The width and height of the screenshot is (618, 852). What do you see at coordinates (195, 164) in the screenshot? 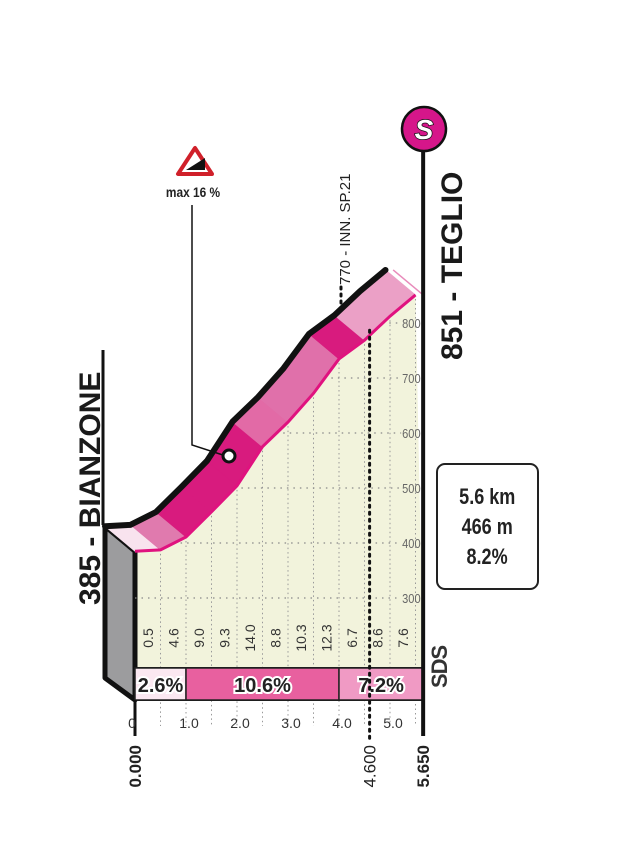
I see `steep-slope-icon` at bounding box center [195, 164].